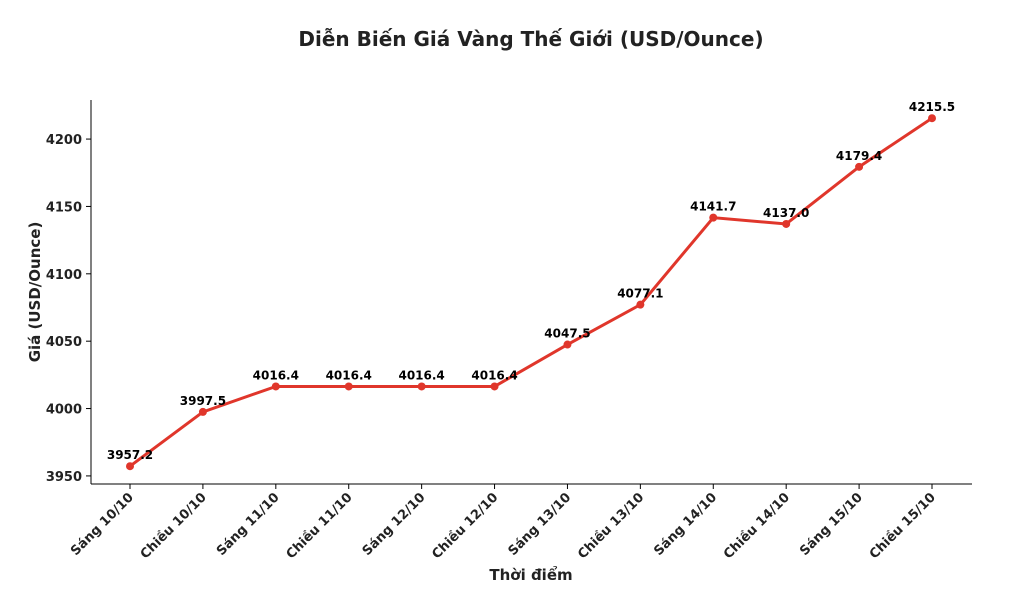 Image resolution: width=1016 pixels, height=594 pixels. I want to click on chart-title: Diễn Biến Giá Vàng Thế Giới (USD/Ounce), so click(530, 39).